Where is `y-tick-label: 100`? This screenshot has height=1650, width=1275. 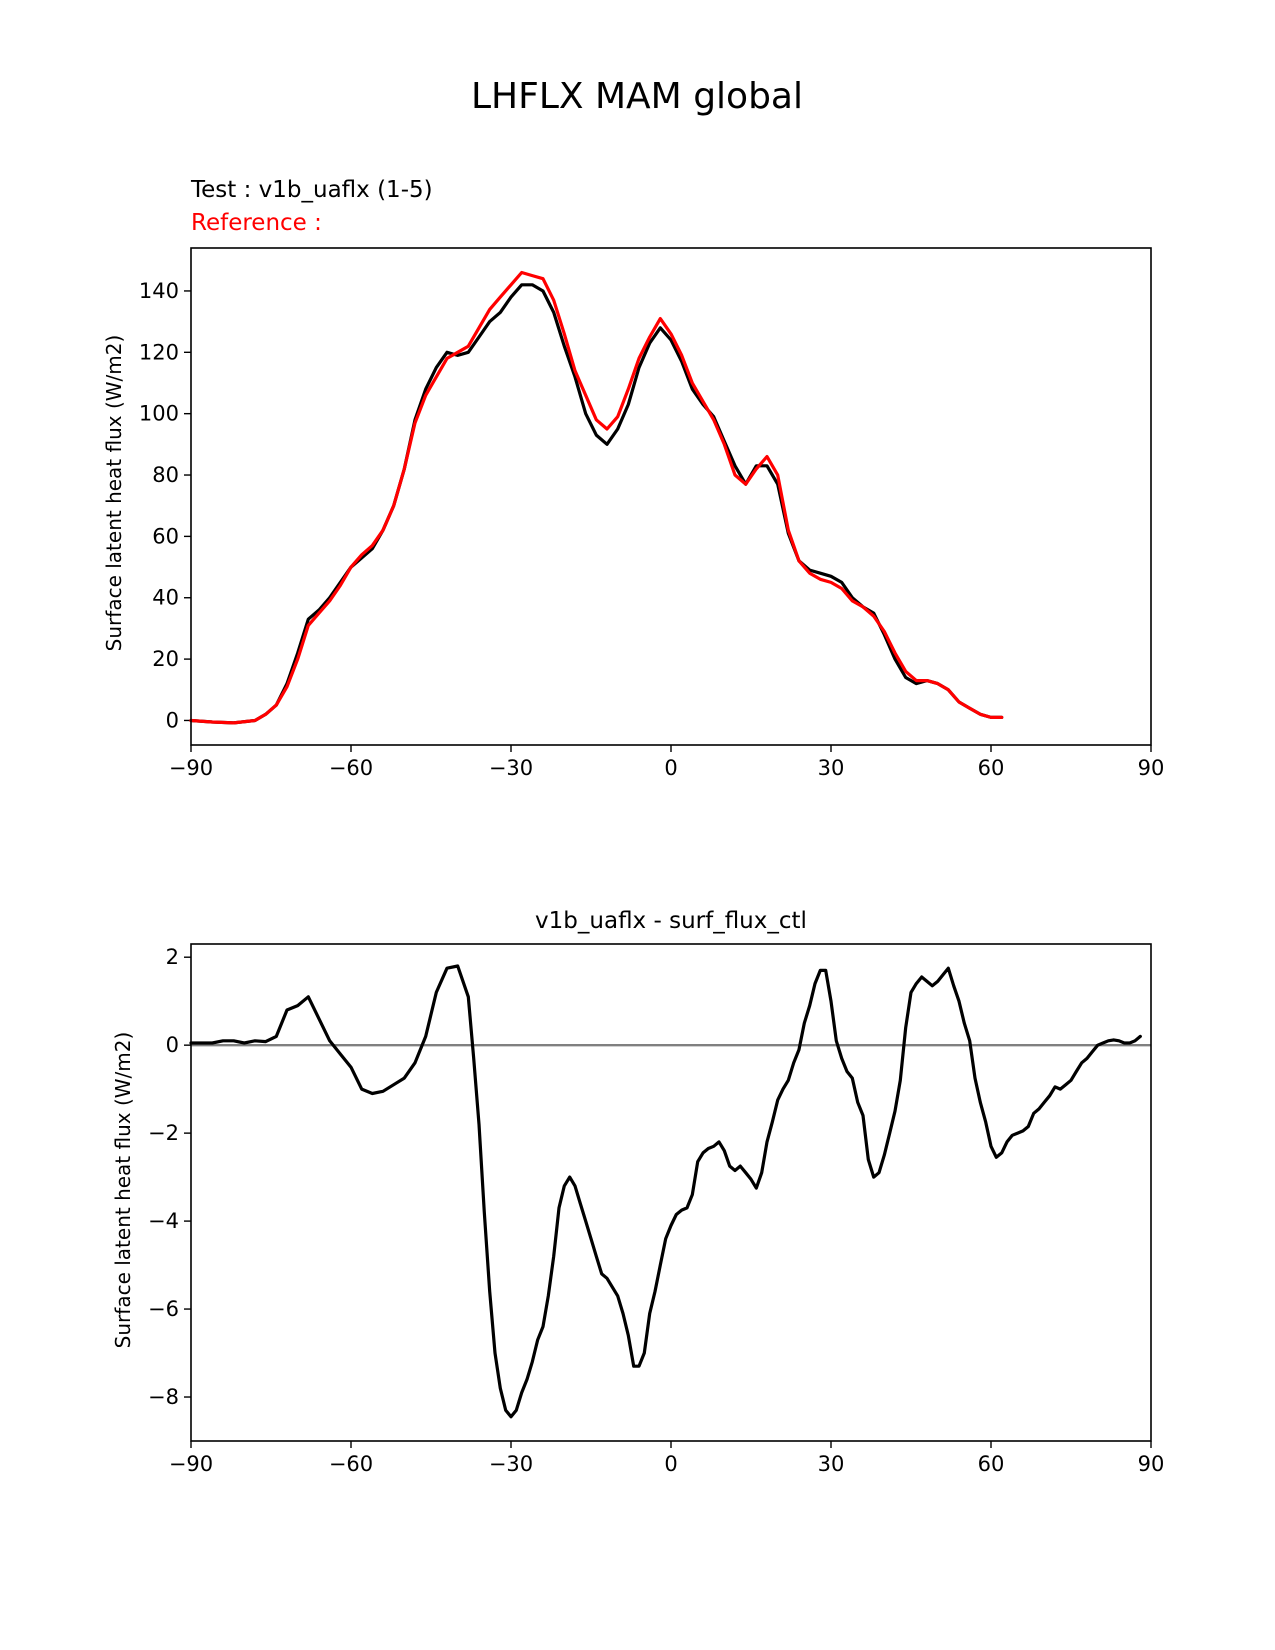 y-tick-label: 100 is located at coordinates (159, 414).